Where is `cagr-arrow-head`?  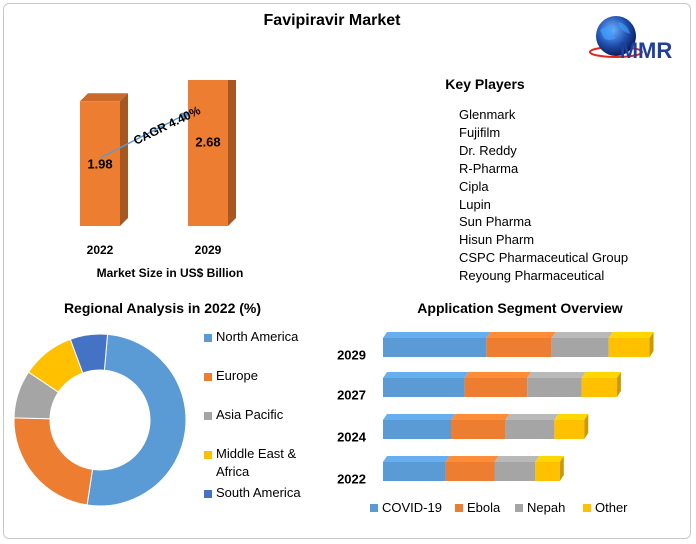
cagr-arrow-head is located at coordinates (185, 116).